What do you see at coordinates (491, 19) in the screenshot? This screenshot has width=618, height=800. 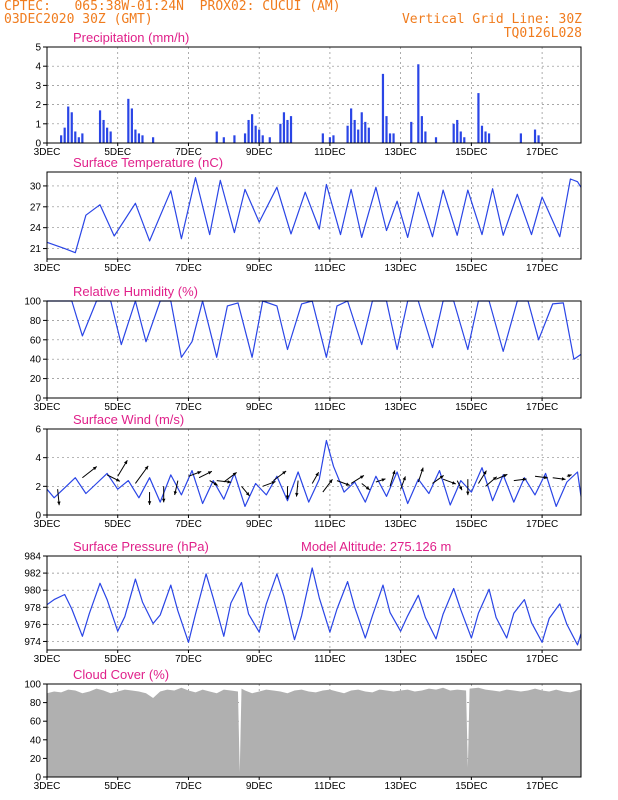 I see `header-grid-line-note: Vertical Grid Line: 30Z` at bounding box center [491, 19].